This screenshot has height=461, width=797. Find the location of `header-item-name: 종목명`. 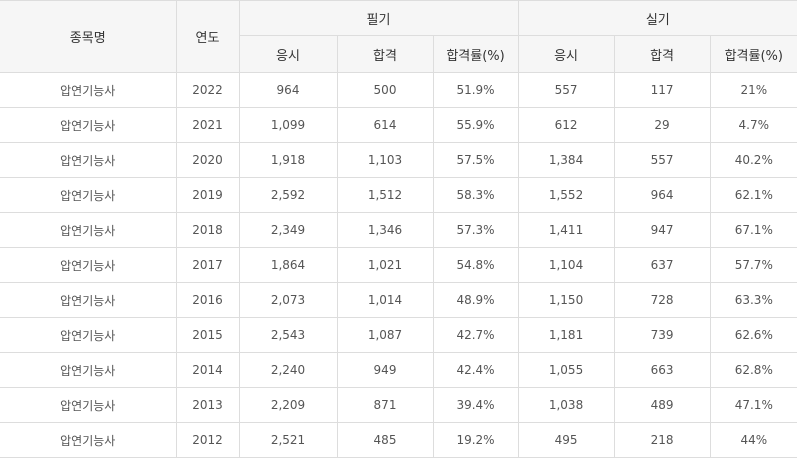

header-item-name: 종목명 is located at coordinates (88, 36).